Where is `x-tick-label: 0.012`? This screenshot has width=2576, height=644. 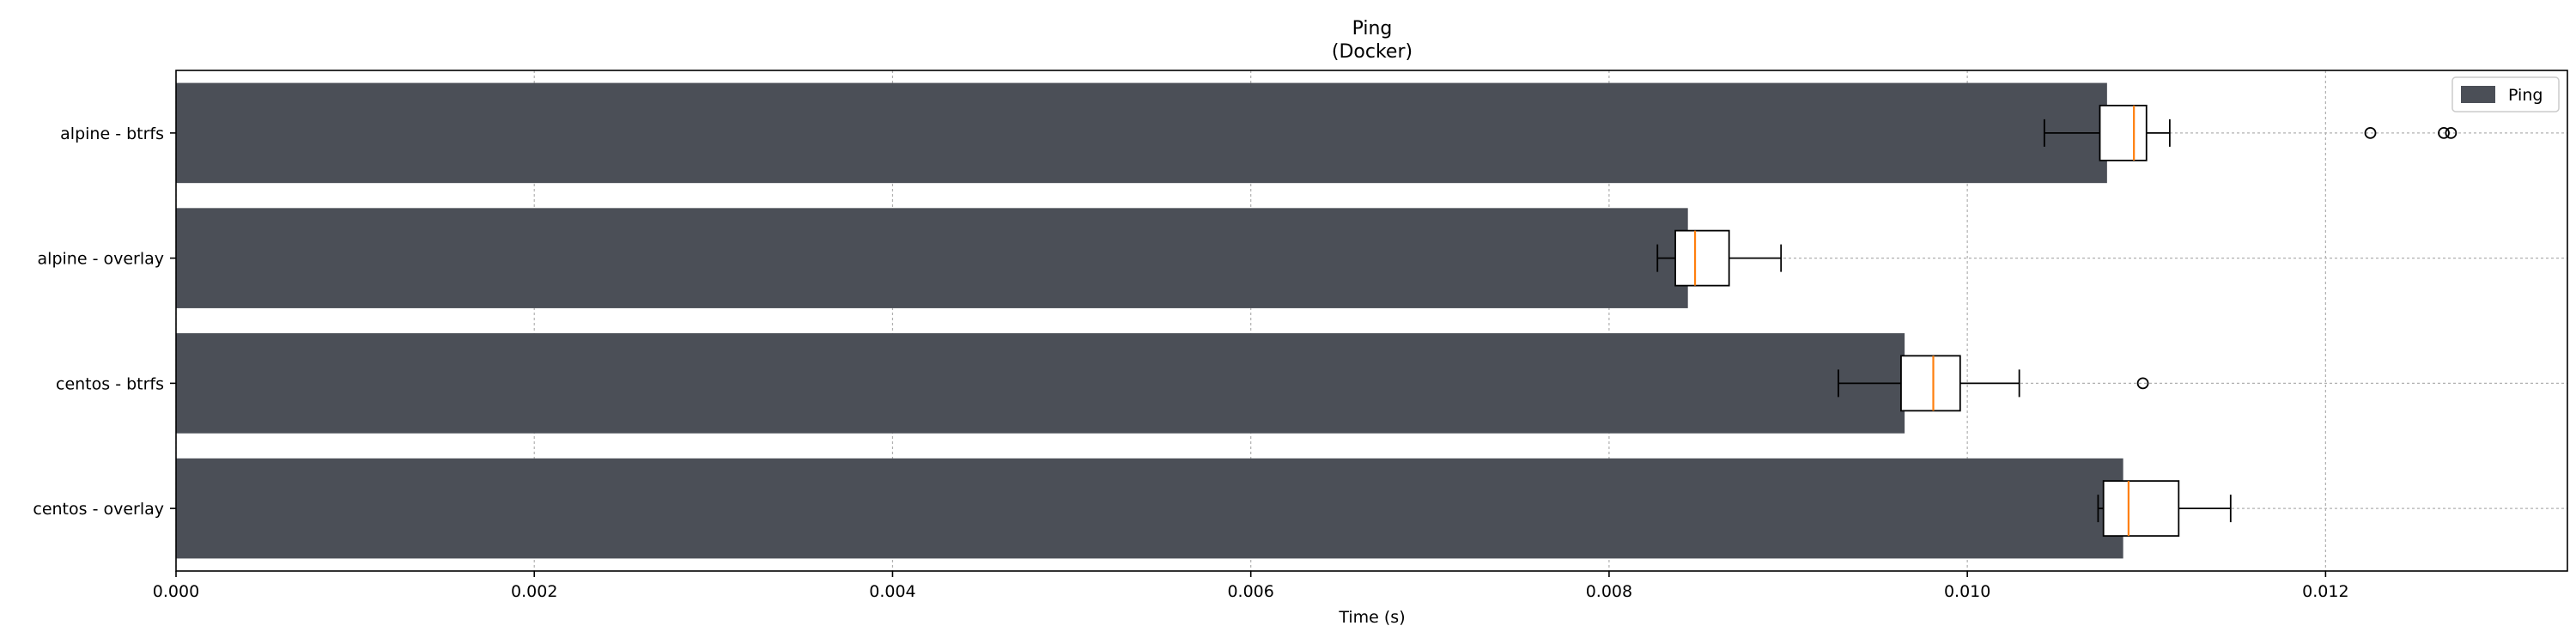 x-tick-label: 0.012 is located at coordinates (2325, 591).